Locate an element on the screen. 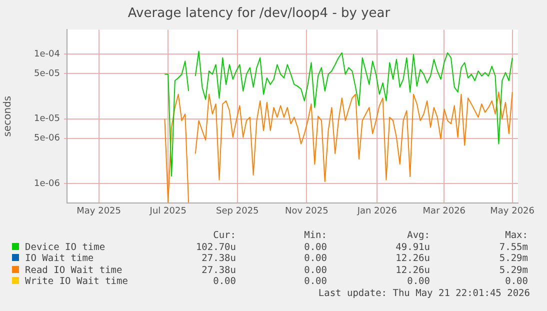 The width and height of the screenshot is (547, 311). legend-label: IO Wait time is located at coordinates (59, 258).